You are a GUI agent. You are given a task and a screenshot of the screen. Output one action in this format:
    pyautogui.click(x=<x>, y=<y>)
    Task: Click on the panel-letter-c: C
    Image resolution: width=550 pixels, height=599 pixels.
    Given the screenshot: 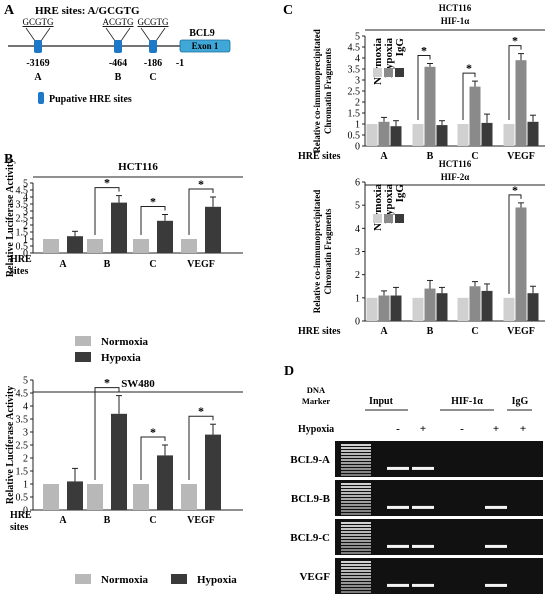 What is the action you would take?
    pyautogui.click(x=288, y=10)
    